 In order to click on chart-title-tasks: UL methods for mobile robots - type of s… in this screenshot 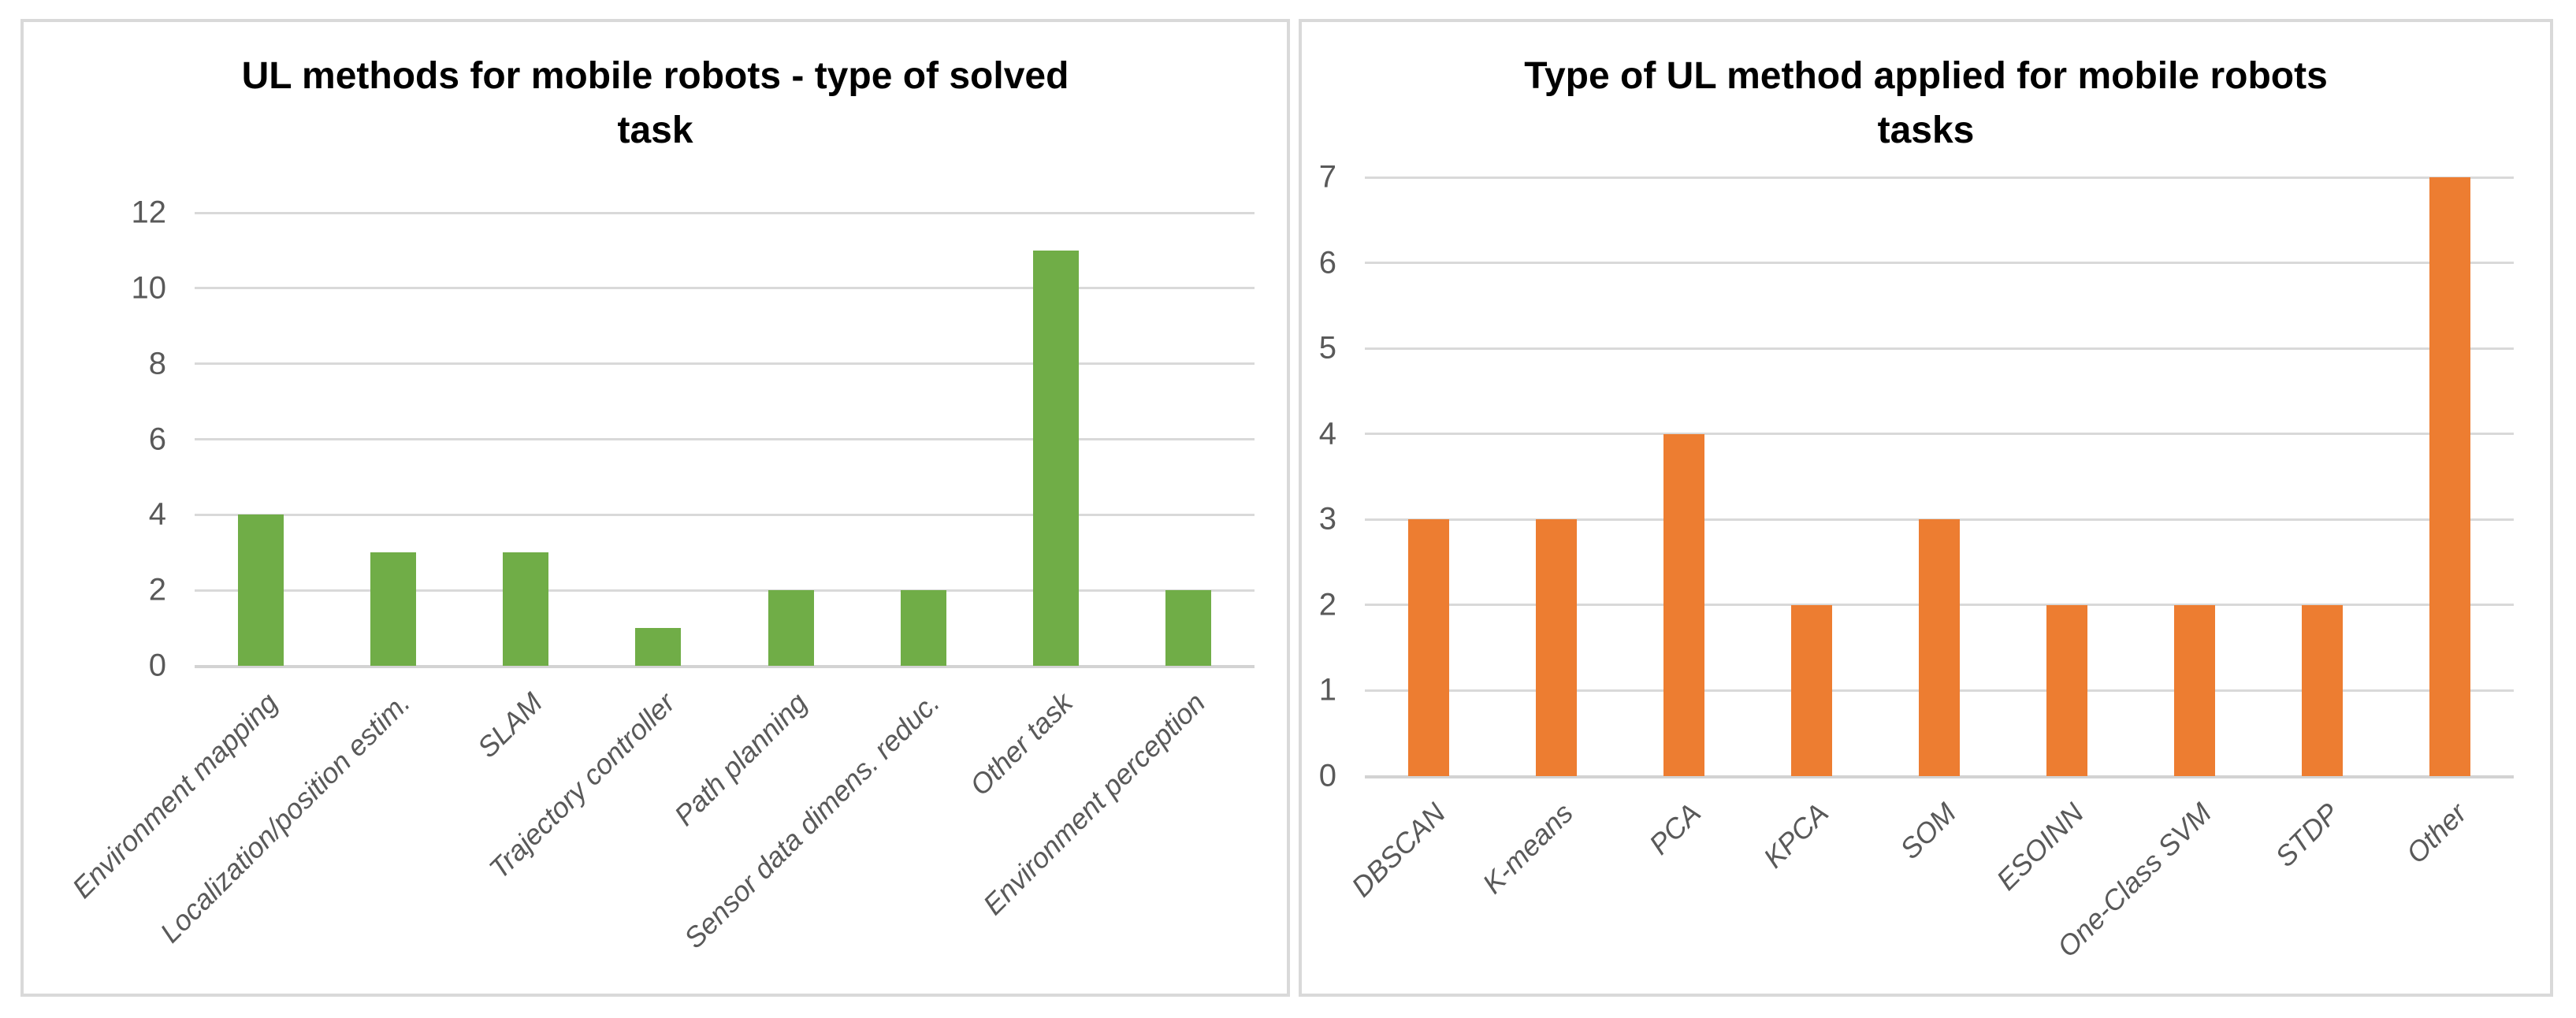, I will do `click(655, 103)`.